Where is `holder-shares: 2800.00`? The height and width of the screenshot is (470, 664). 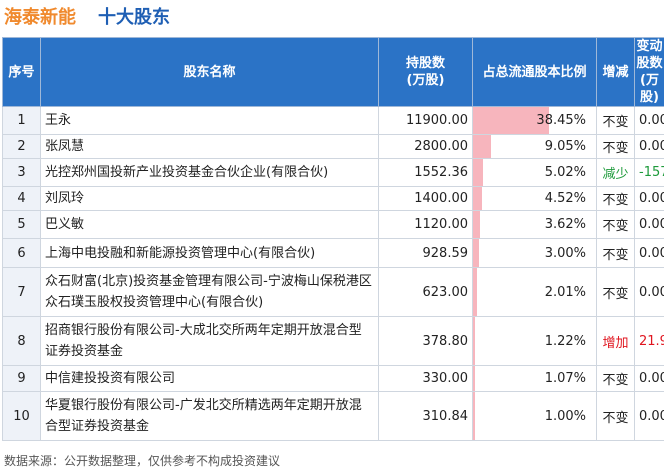 holder-shares: 2800.00 is located at coordinates (425, 146).